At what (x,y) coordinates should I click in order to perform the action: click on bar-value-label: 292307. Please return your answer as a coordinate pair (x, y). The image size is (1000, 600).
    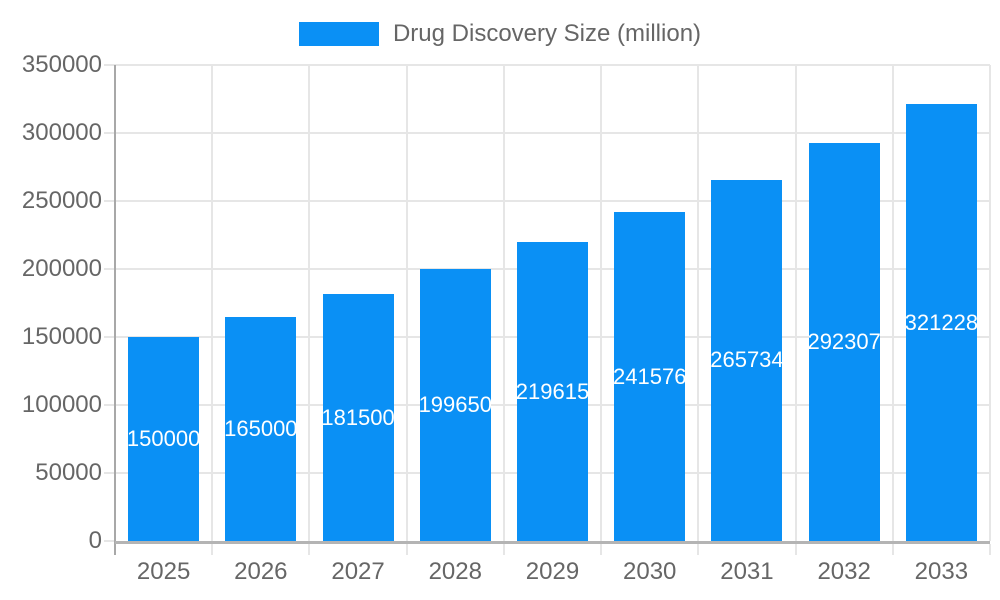
    Looking at the image, I should click on (844, 342).